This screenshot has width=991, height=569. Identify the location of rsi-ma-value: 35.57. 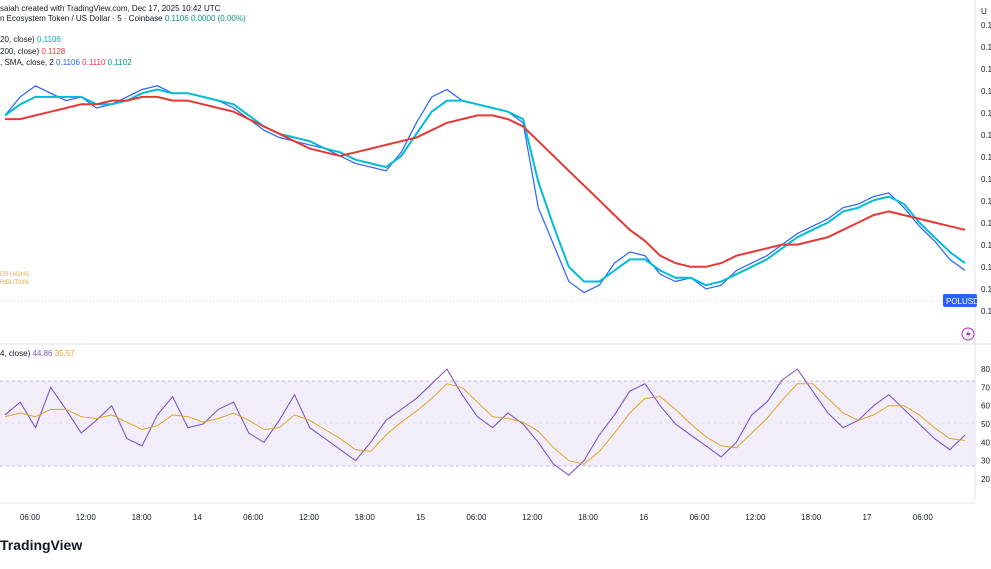
(64, 353).